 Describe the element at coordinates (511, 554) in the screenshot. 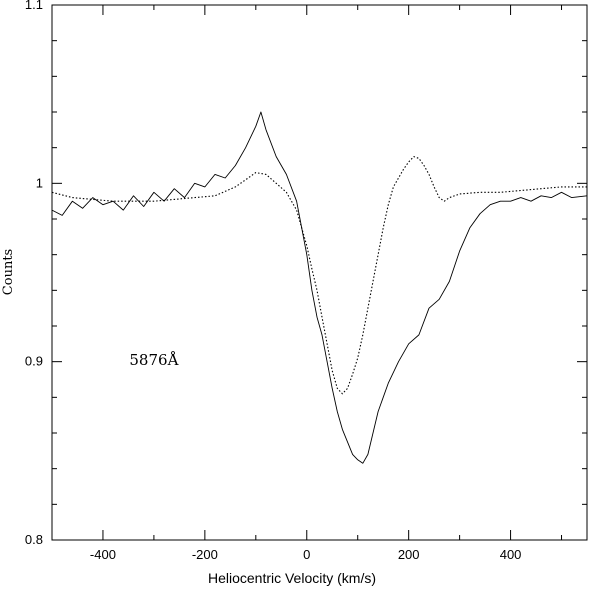

I see `x-tick-label: 400` at that location.